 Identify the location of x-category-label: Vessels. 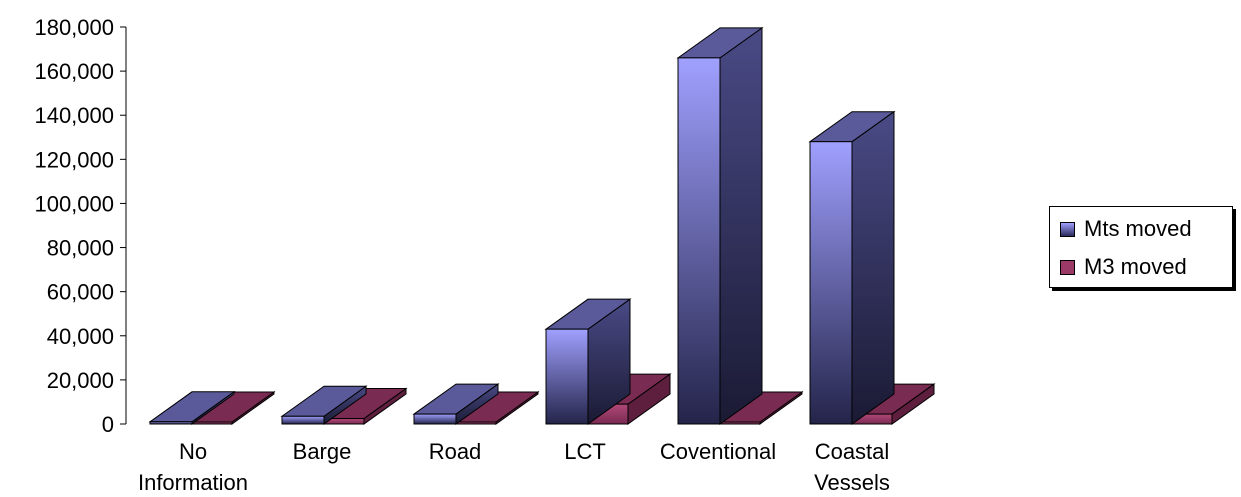
(852, 482).